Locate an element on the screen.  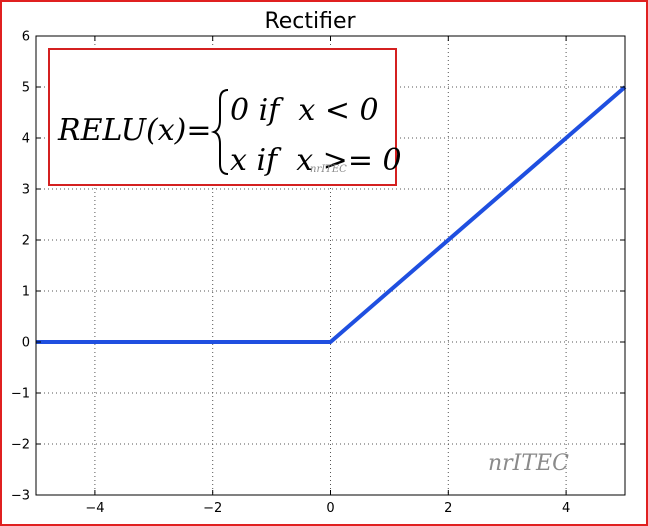
y-tick-label: 1 is located at coordinates (26, 292).